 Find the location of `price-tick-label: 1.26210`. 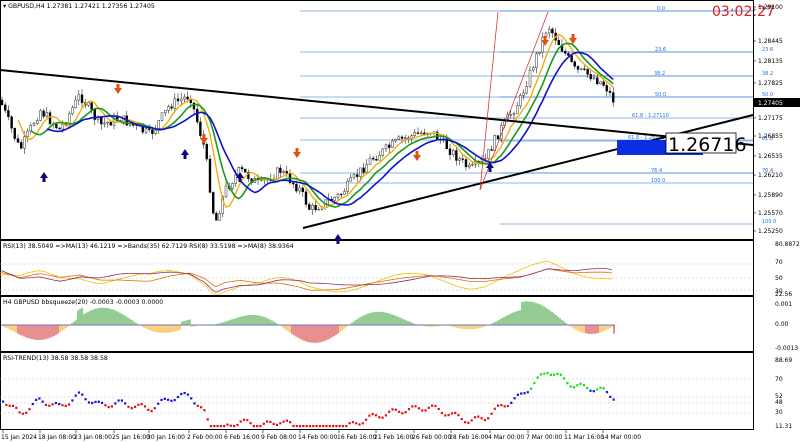

price-tick-label: 1.26210 is located at coordinates (770, 175).